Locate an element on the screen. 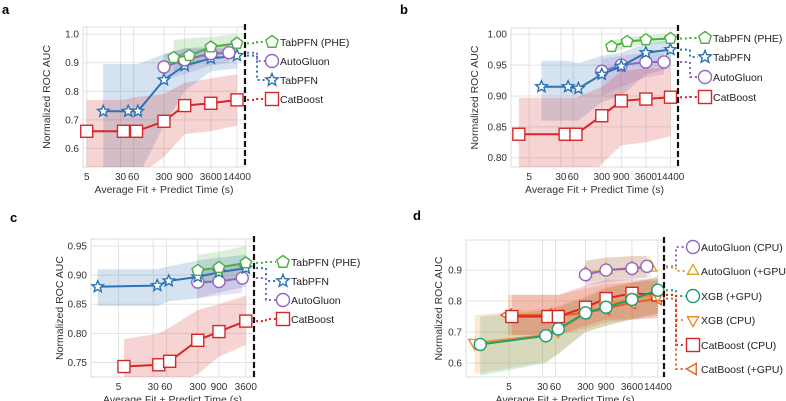 The height and width of the screenshot is (401, 786). y-tick-label: 1.0 is located at coordinates (72, 35).